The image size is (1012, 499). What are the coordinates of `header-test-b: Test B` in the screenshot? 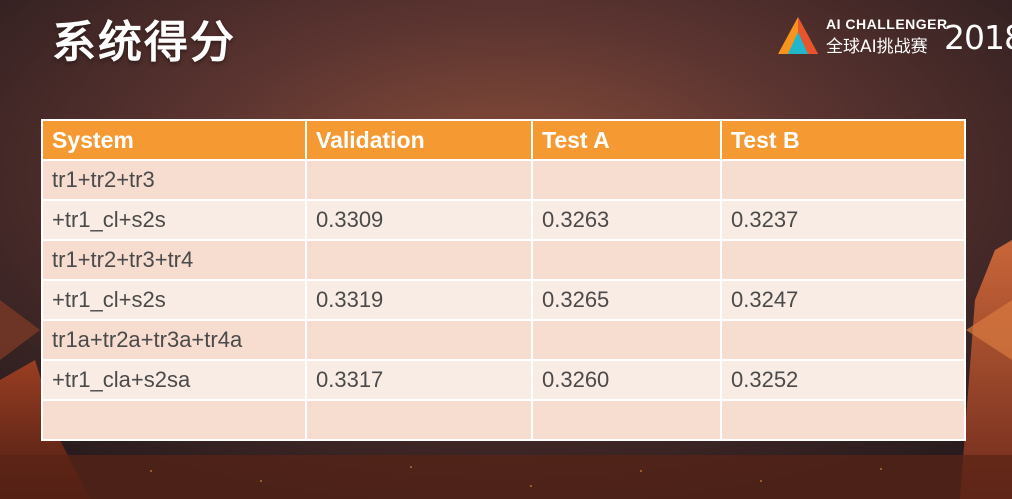 It's located at (843, 140).